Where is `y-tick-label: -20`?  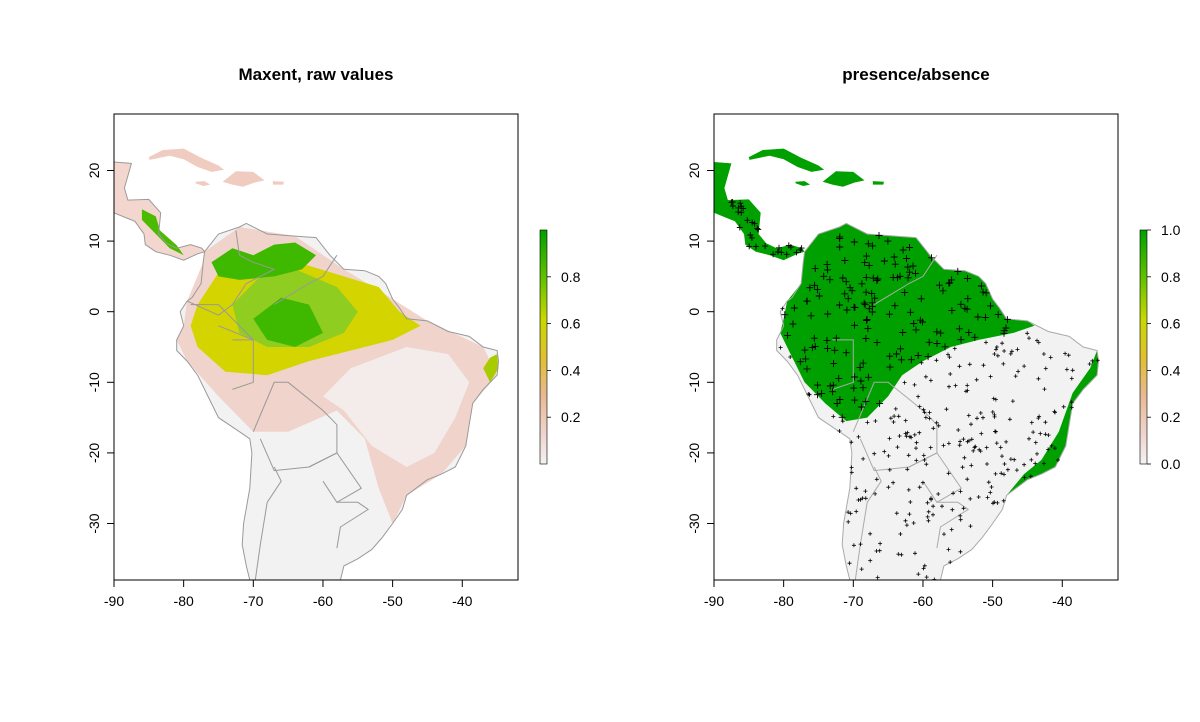 y-tick-label: -20 is located at coordinates (694, 453).